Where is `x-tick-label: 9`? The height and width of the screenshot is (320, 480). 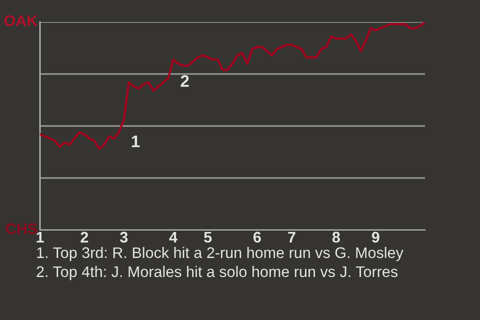 x-tick-label: 9 is located at coordinates (376, 237).